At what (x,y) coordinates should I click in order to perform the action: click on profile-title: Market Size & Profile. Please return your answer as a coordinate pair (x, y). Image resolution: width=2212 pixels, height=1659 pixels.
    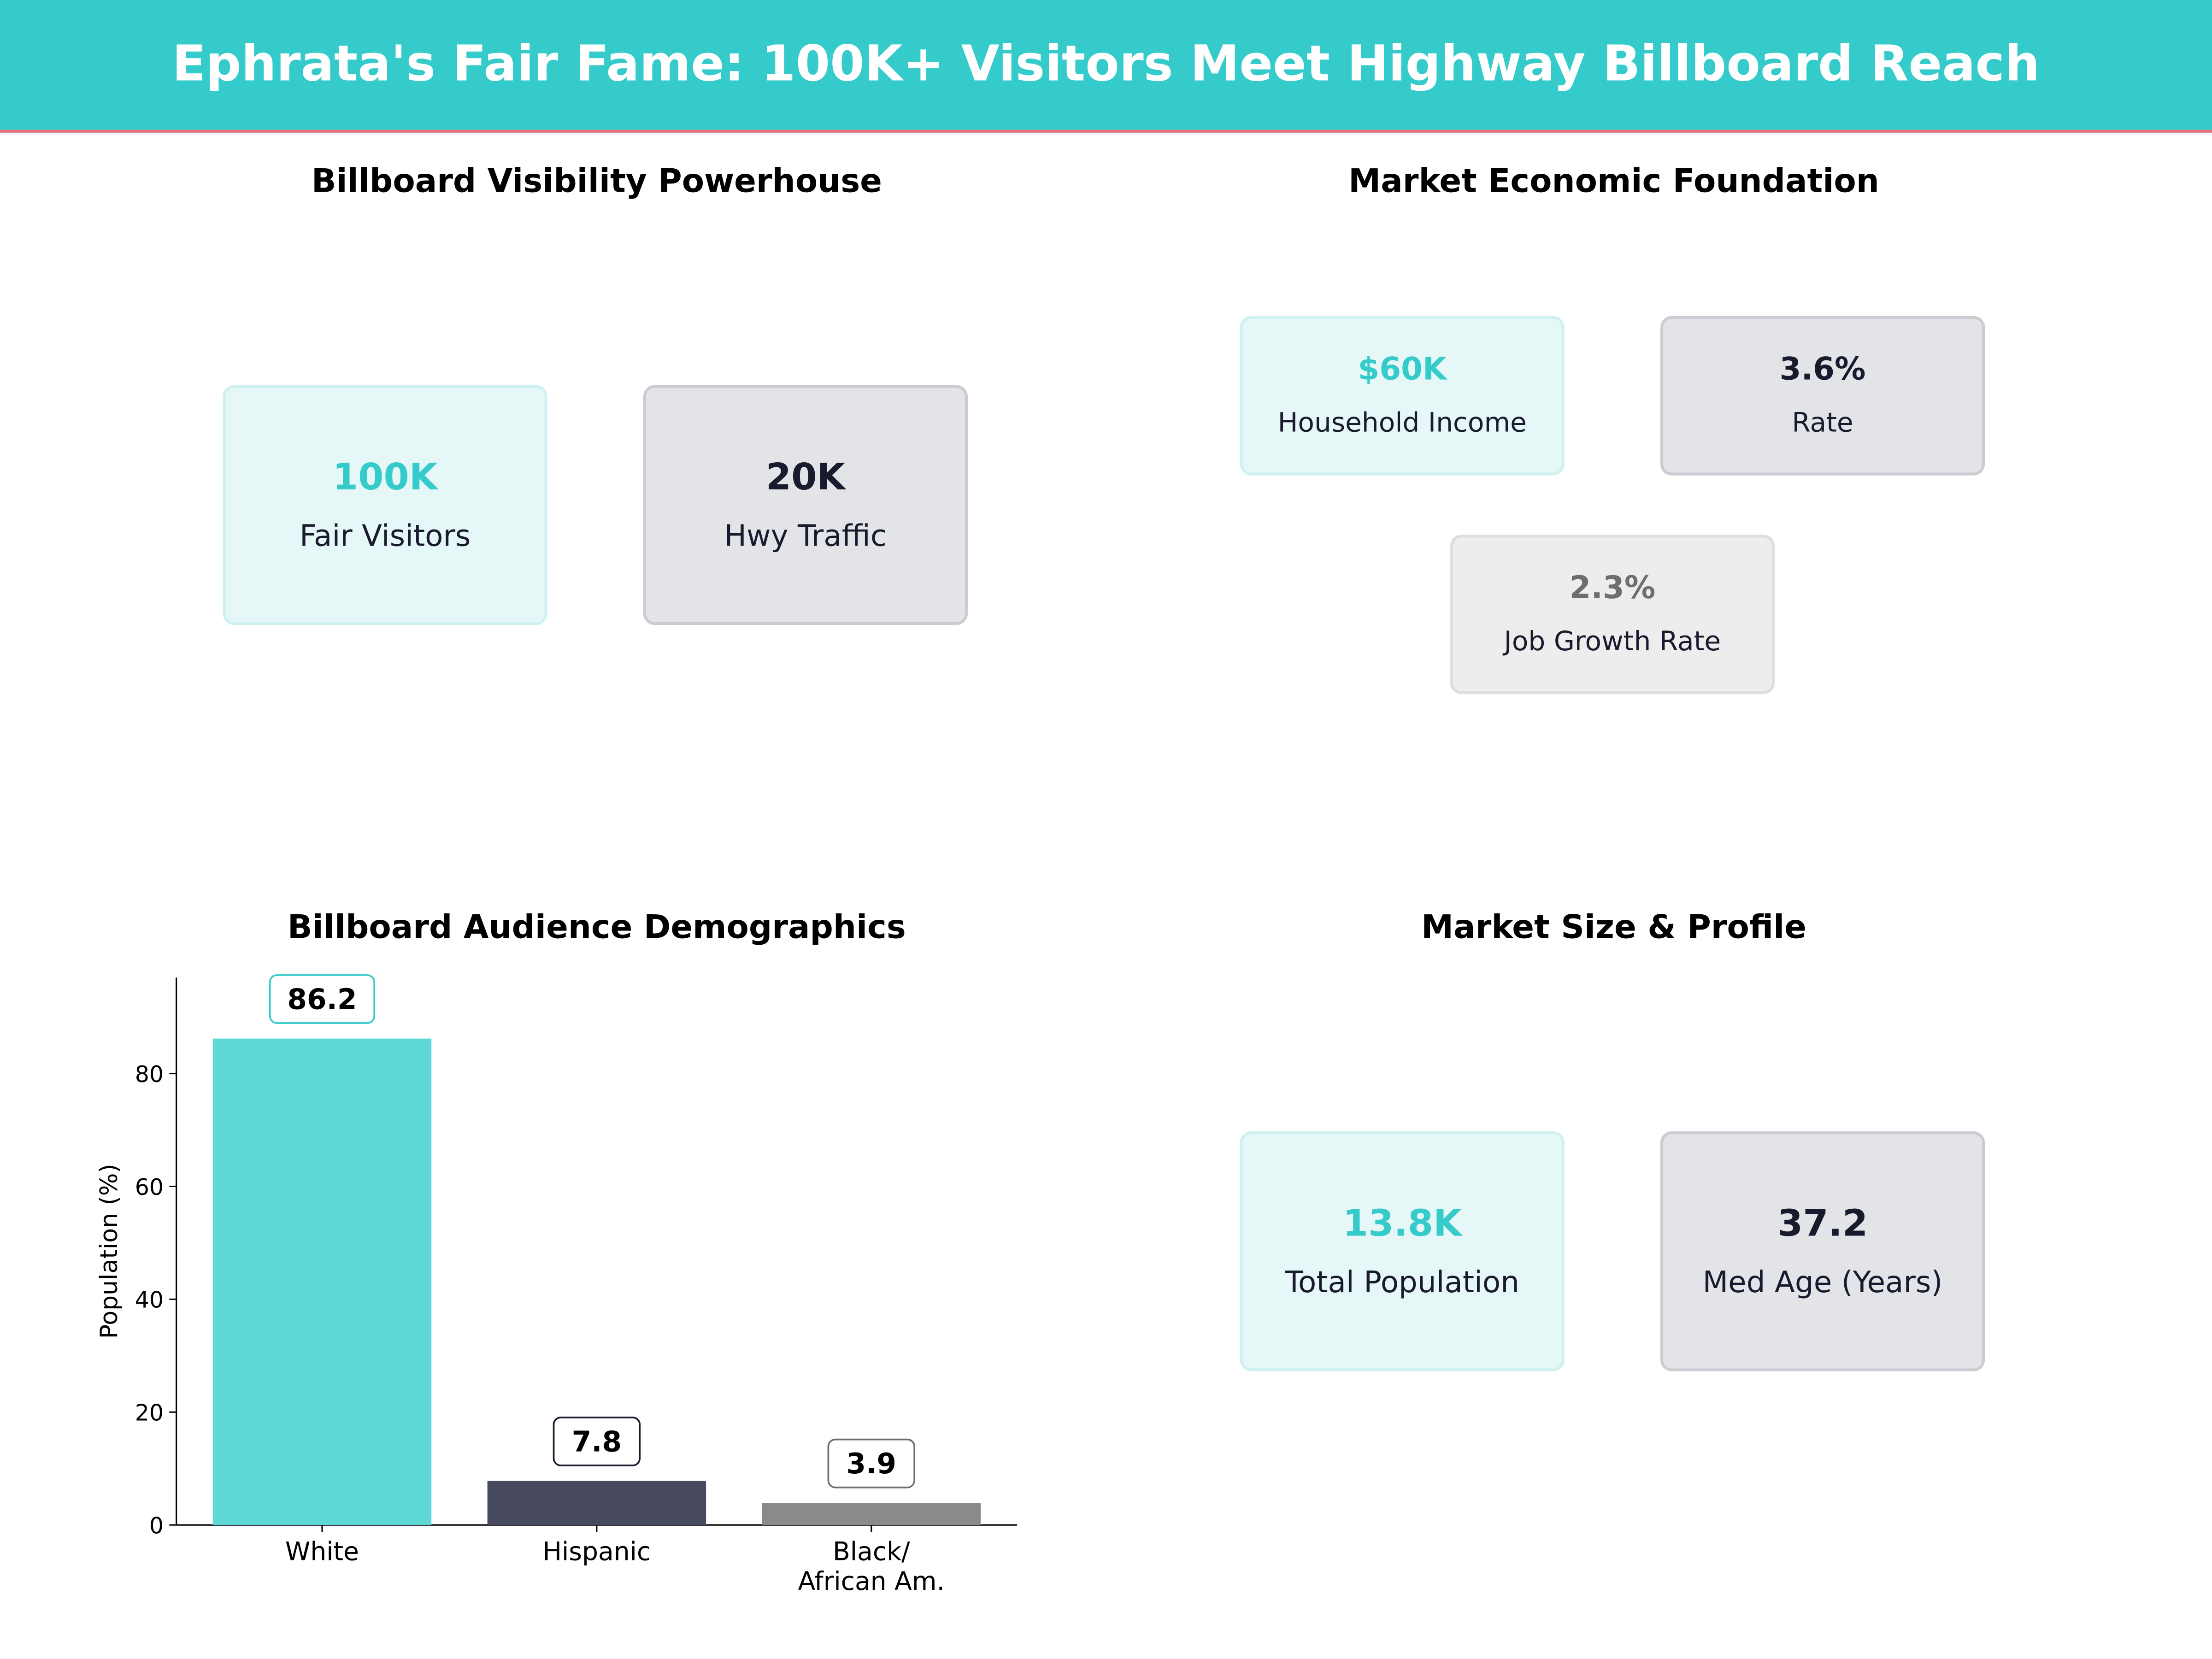
    Looking at the image, I should click on (1613, 928).